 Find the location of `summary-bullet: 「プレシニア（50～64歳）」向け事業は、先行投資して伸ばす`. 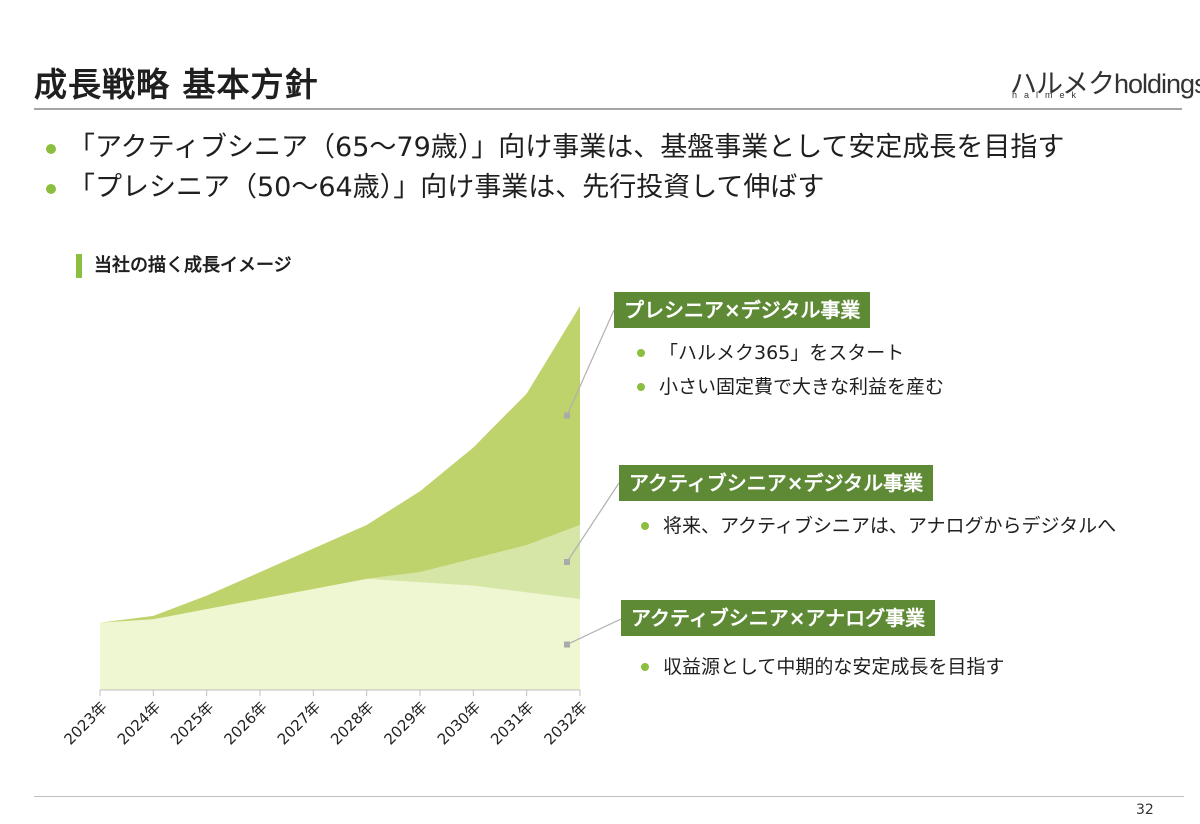

summary-bullet: 「プレシニア（50～64歳）」向け事業は、先行投資して伸ばす is located at coordinates (555, 188).